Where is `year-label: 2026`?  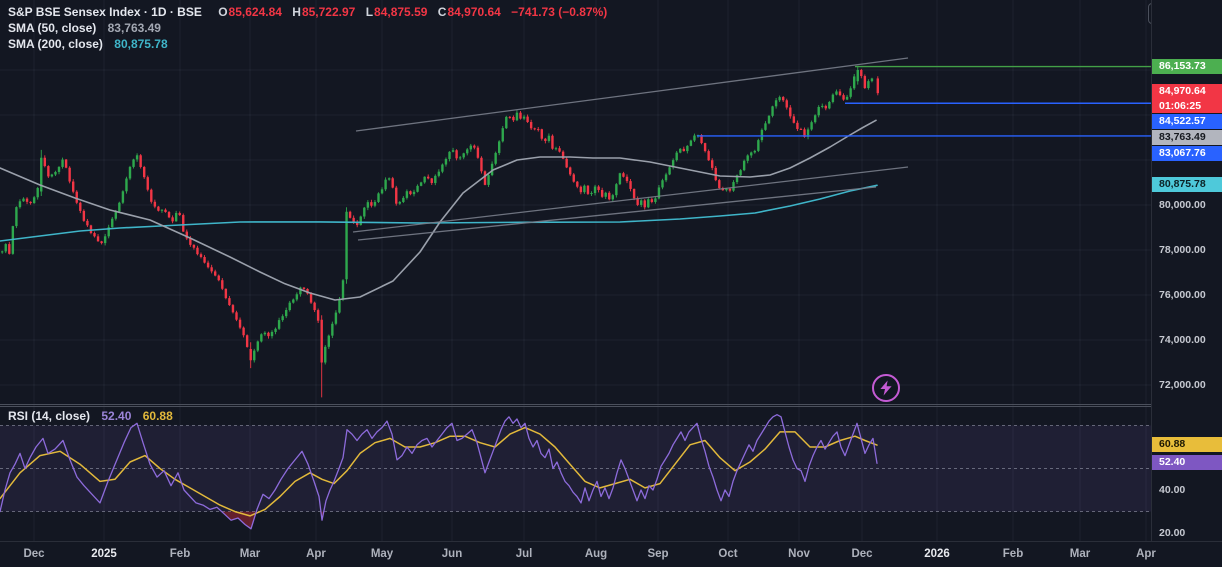
year-label: 2026 is located at coordinates (937, 554).